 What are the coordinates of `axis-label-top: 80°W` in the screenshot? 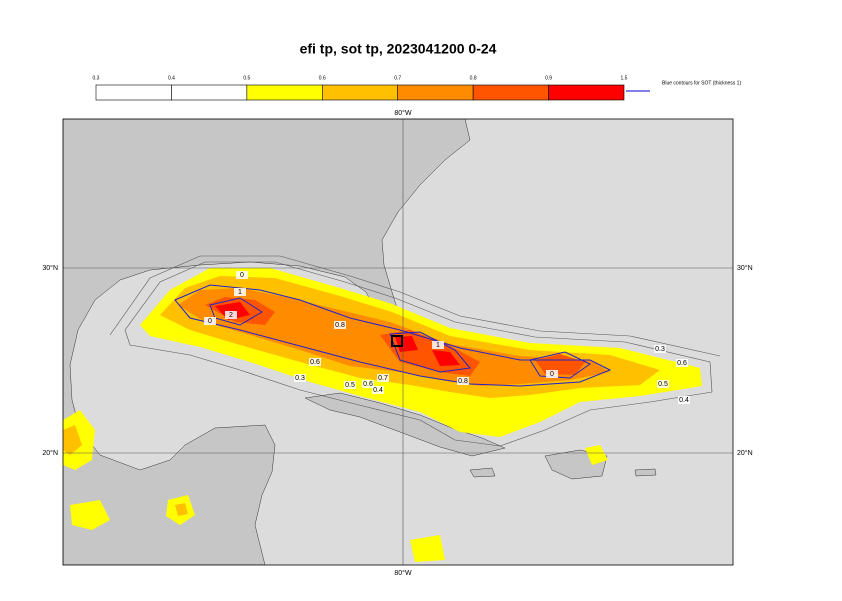 It's located at (403, 113).